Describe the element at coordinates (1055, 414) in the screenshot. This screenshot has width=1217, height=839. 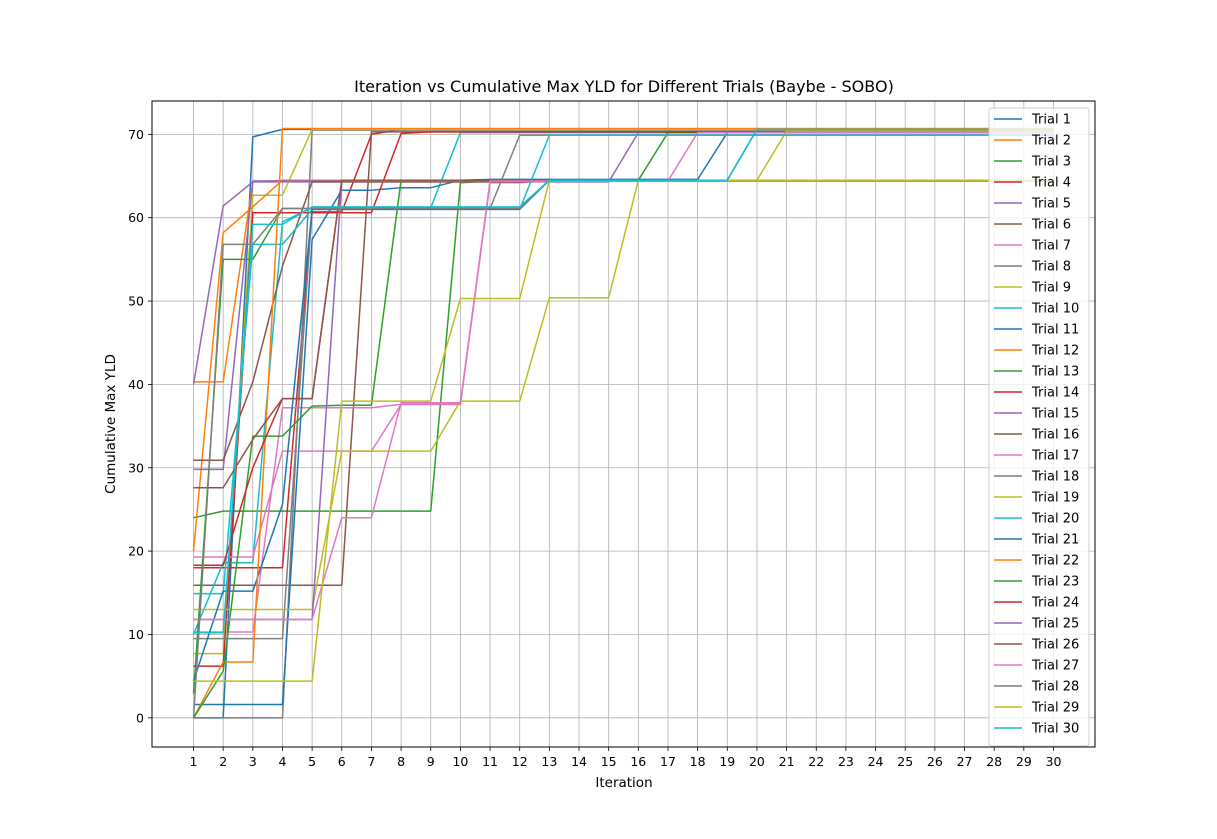
I see `legend-label: Trial 15` at that location.